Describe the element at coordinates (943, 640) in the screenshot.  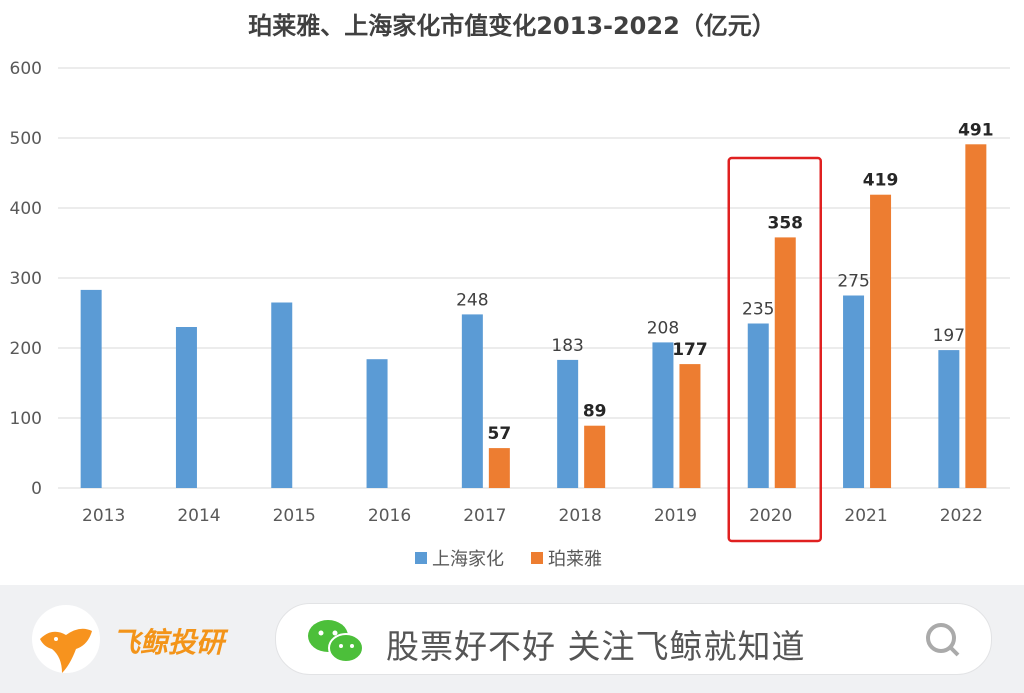
I see `search-icon` at that location.